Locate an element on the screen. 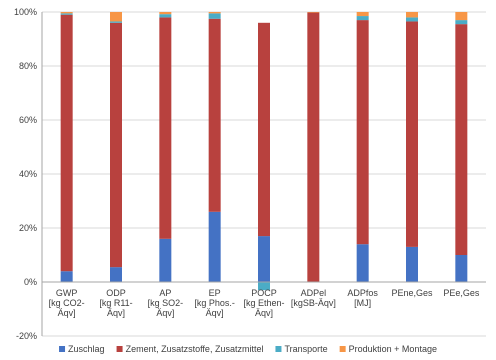 The width and height of the screenshot is (496, 360). x-category-line: [kgSB-Äqv] is located at coordinates (313, 303).